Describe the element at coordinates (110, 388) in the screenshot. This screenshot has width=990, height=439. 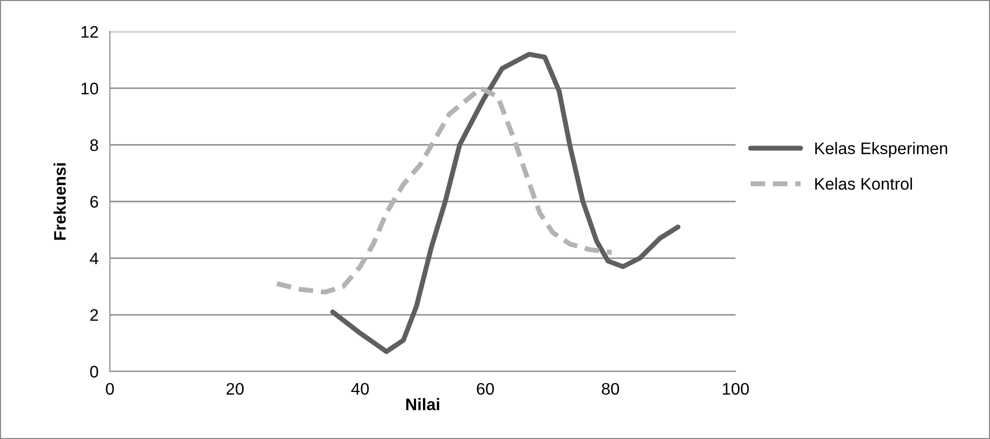
I see `x-tick-label: 0` at that location.